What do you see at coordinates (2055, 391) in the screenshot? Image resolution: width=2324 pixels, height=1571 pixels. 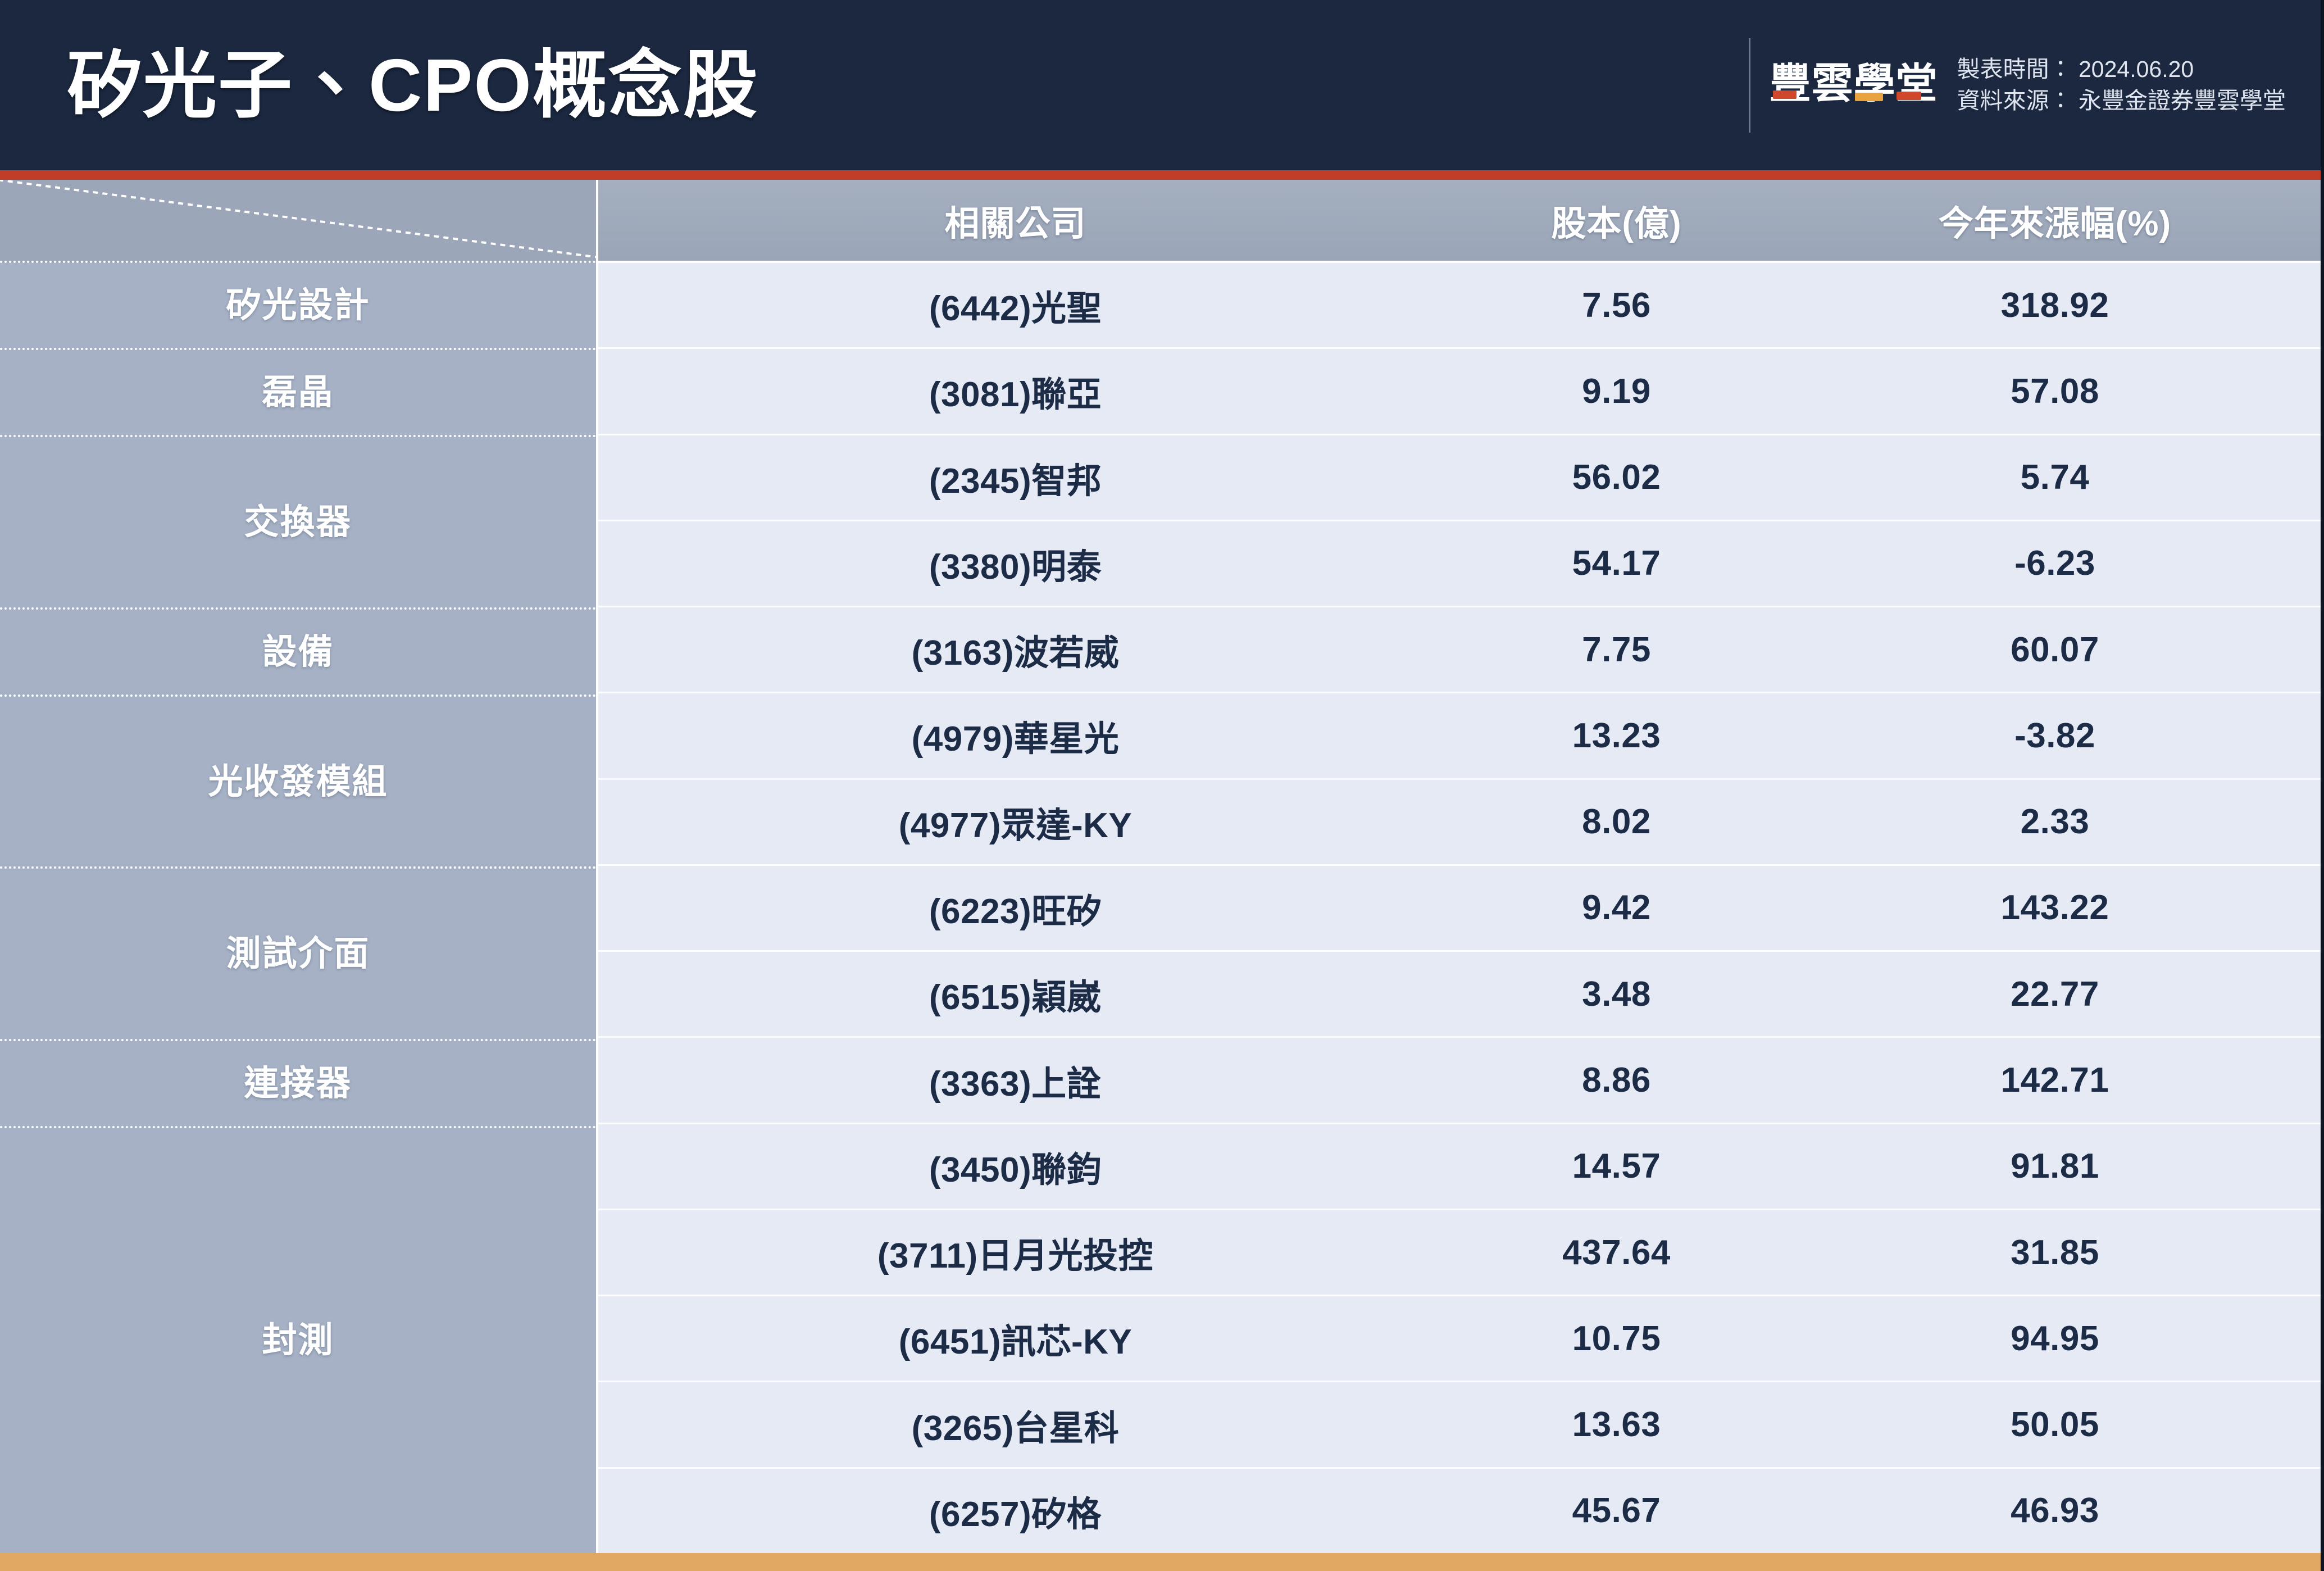 I see `cell-change: 57.08` at bounding box center [2055, 391].